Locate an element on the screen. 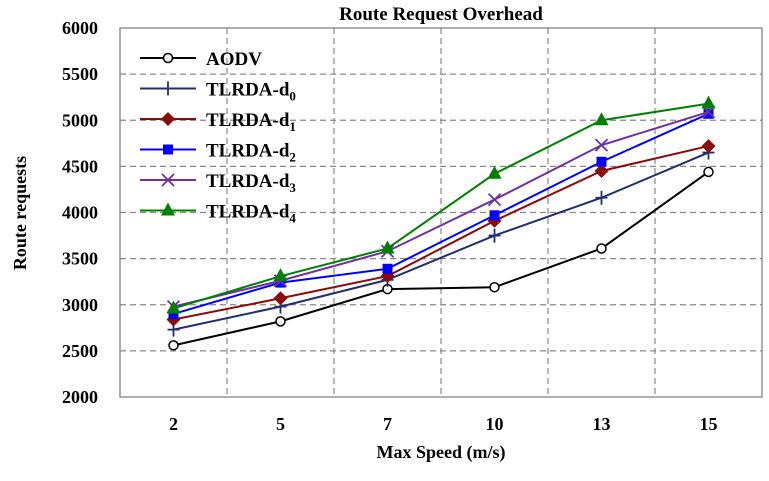 The image size is (769, 481). legend-item: TLRDA-d2 is located at coordinates (218, 153).